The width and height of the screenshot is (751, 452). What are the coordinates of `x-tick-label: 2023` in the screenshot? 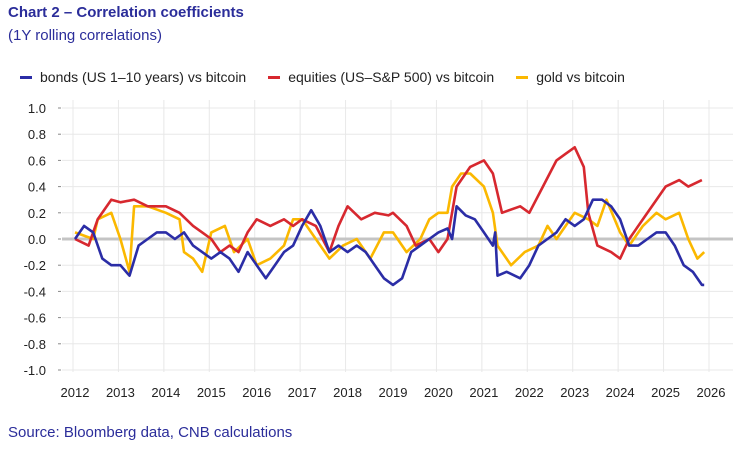 It's located at (574, 392).